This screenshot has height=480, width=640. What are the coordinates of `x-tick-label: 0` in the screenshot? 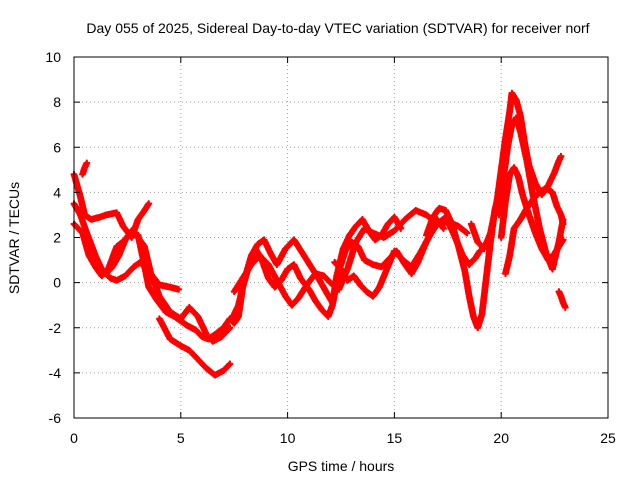 It's located at (74, 438).